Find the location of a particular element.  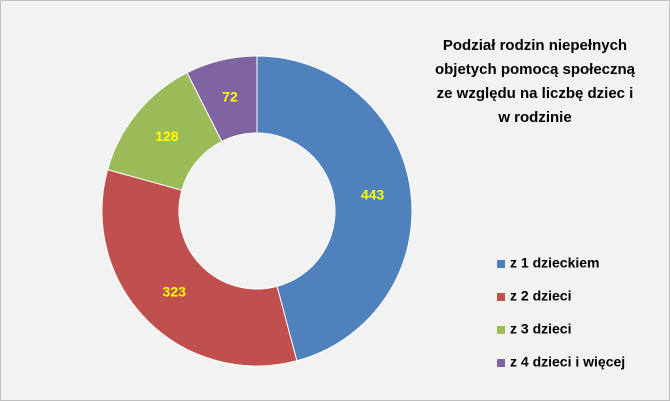

legend-label: z 3 dzieci is located at coordinates (540, 329).